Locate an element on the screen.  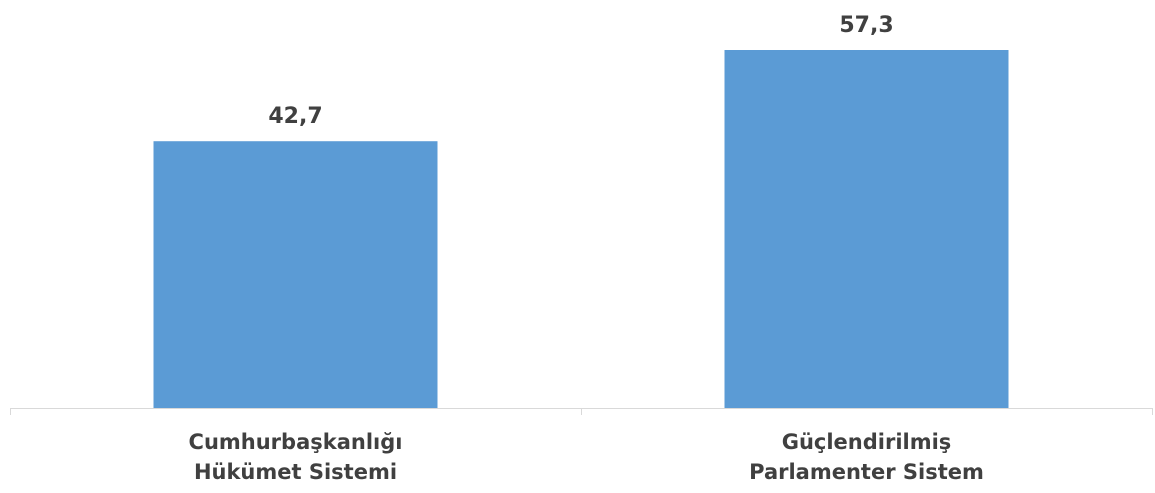
value-labels-group: 42,7 57,3 is located at coordinates (580, 71).